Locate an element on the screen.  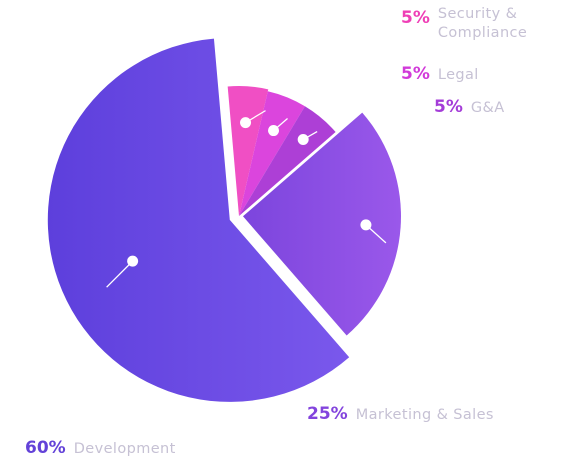
label-development: 60% Development is located at coordinates (100, 448).